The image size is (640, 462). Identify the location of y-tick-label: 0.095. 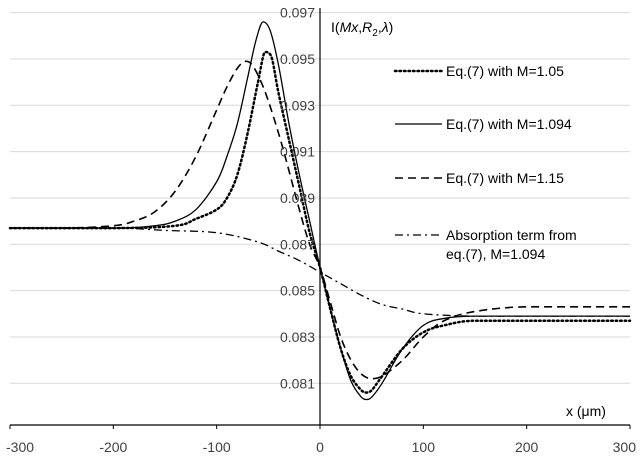
(297, 59).